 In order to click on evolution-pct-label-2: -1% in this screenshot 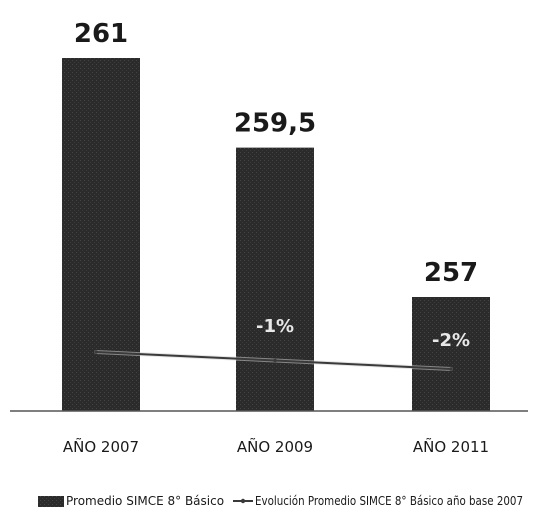, I will do `click(275, 326)`.